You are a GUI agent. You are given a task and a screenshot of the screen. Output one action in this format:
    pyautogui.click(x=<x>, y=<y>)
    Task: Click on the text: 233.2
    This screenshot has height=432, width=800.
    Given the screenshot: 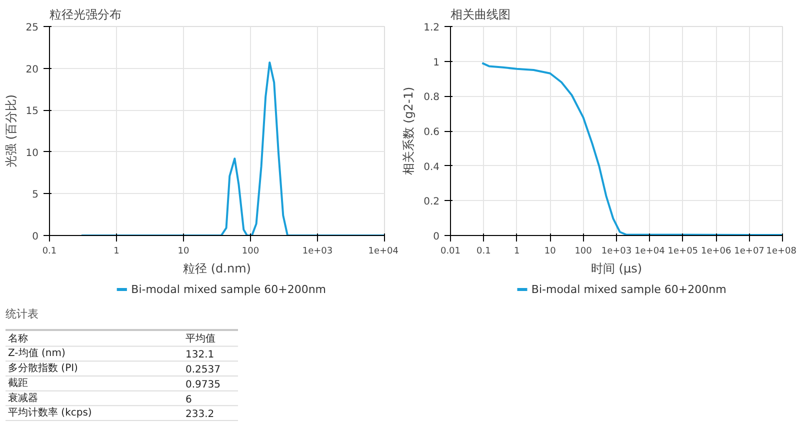 What is the action you would take?
    pyautogui.click(x=200, y=414)
    